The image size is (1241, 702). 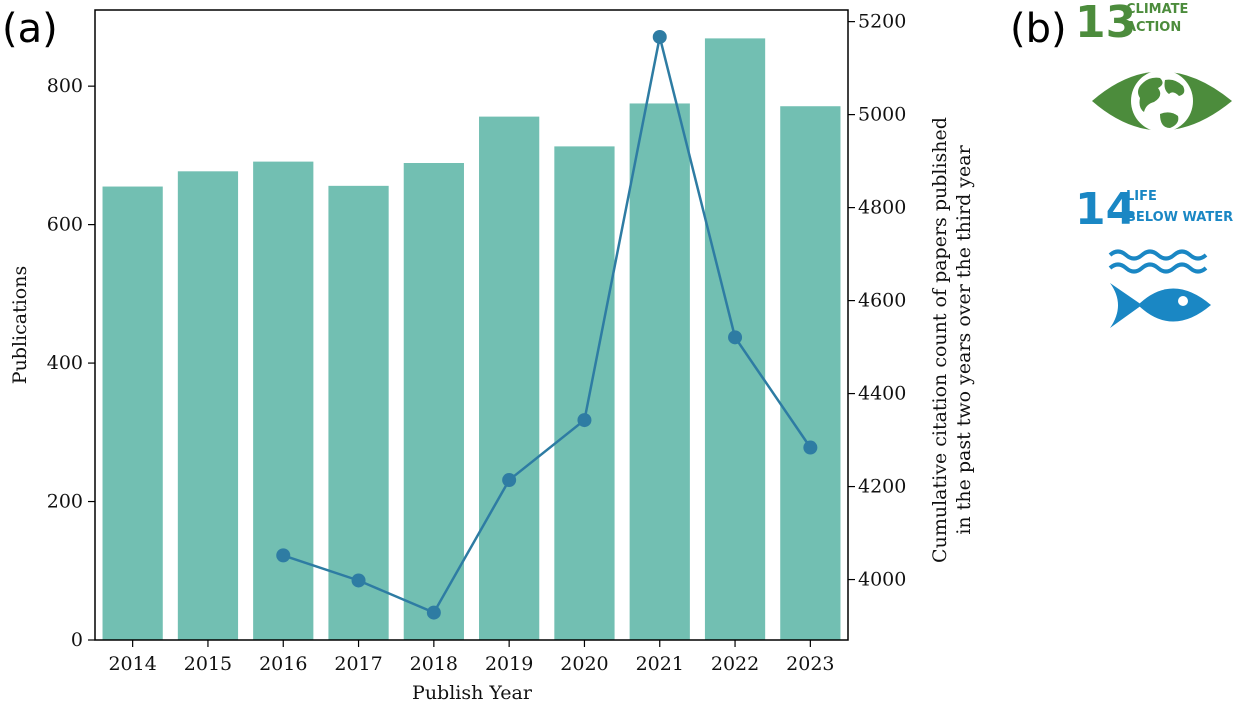 What do you see at coordinates (65, 502) in the screenshot?
I see `y-tick-label: 200` at bounding box center [65, 502].